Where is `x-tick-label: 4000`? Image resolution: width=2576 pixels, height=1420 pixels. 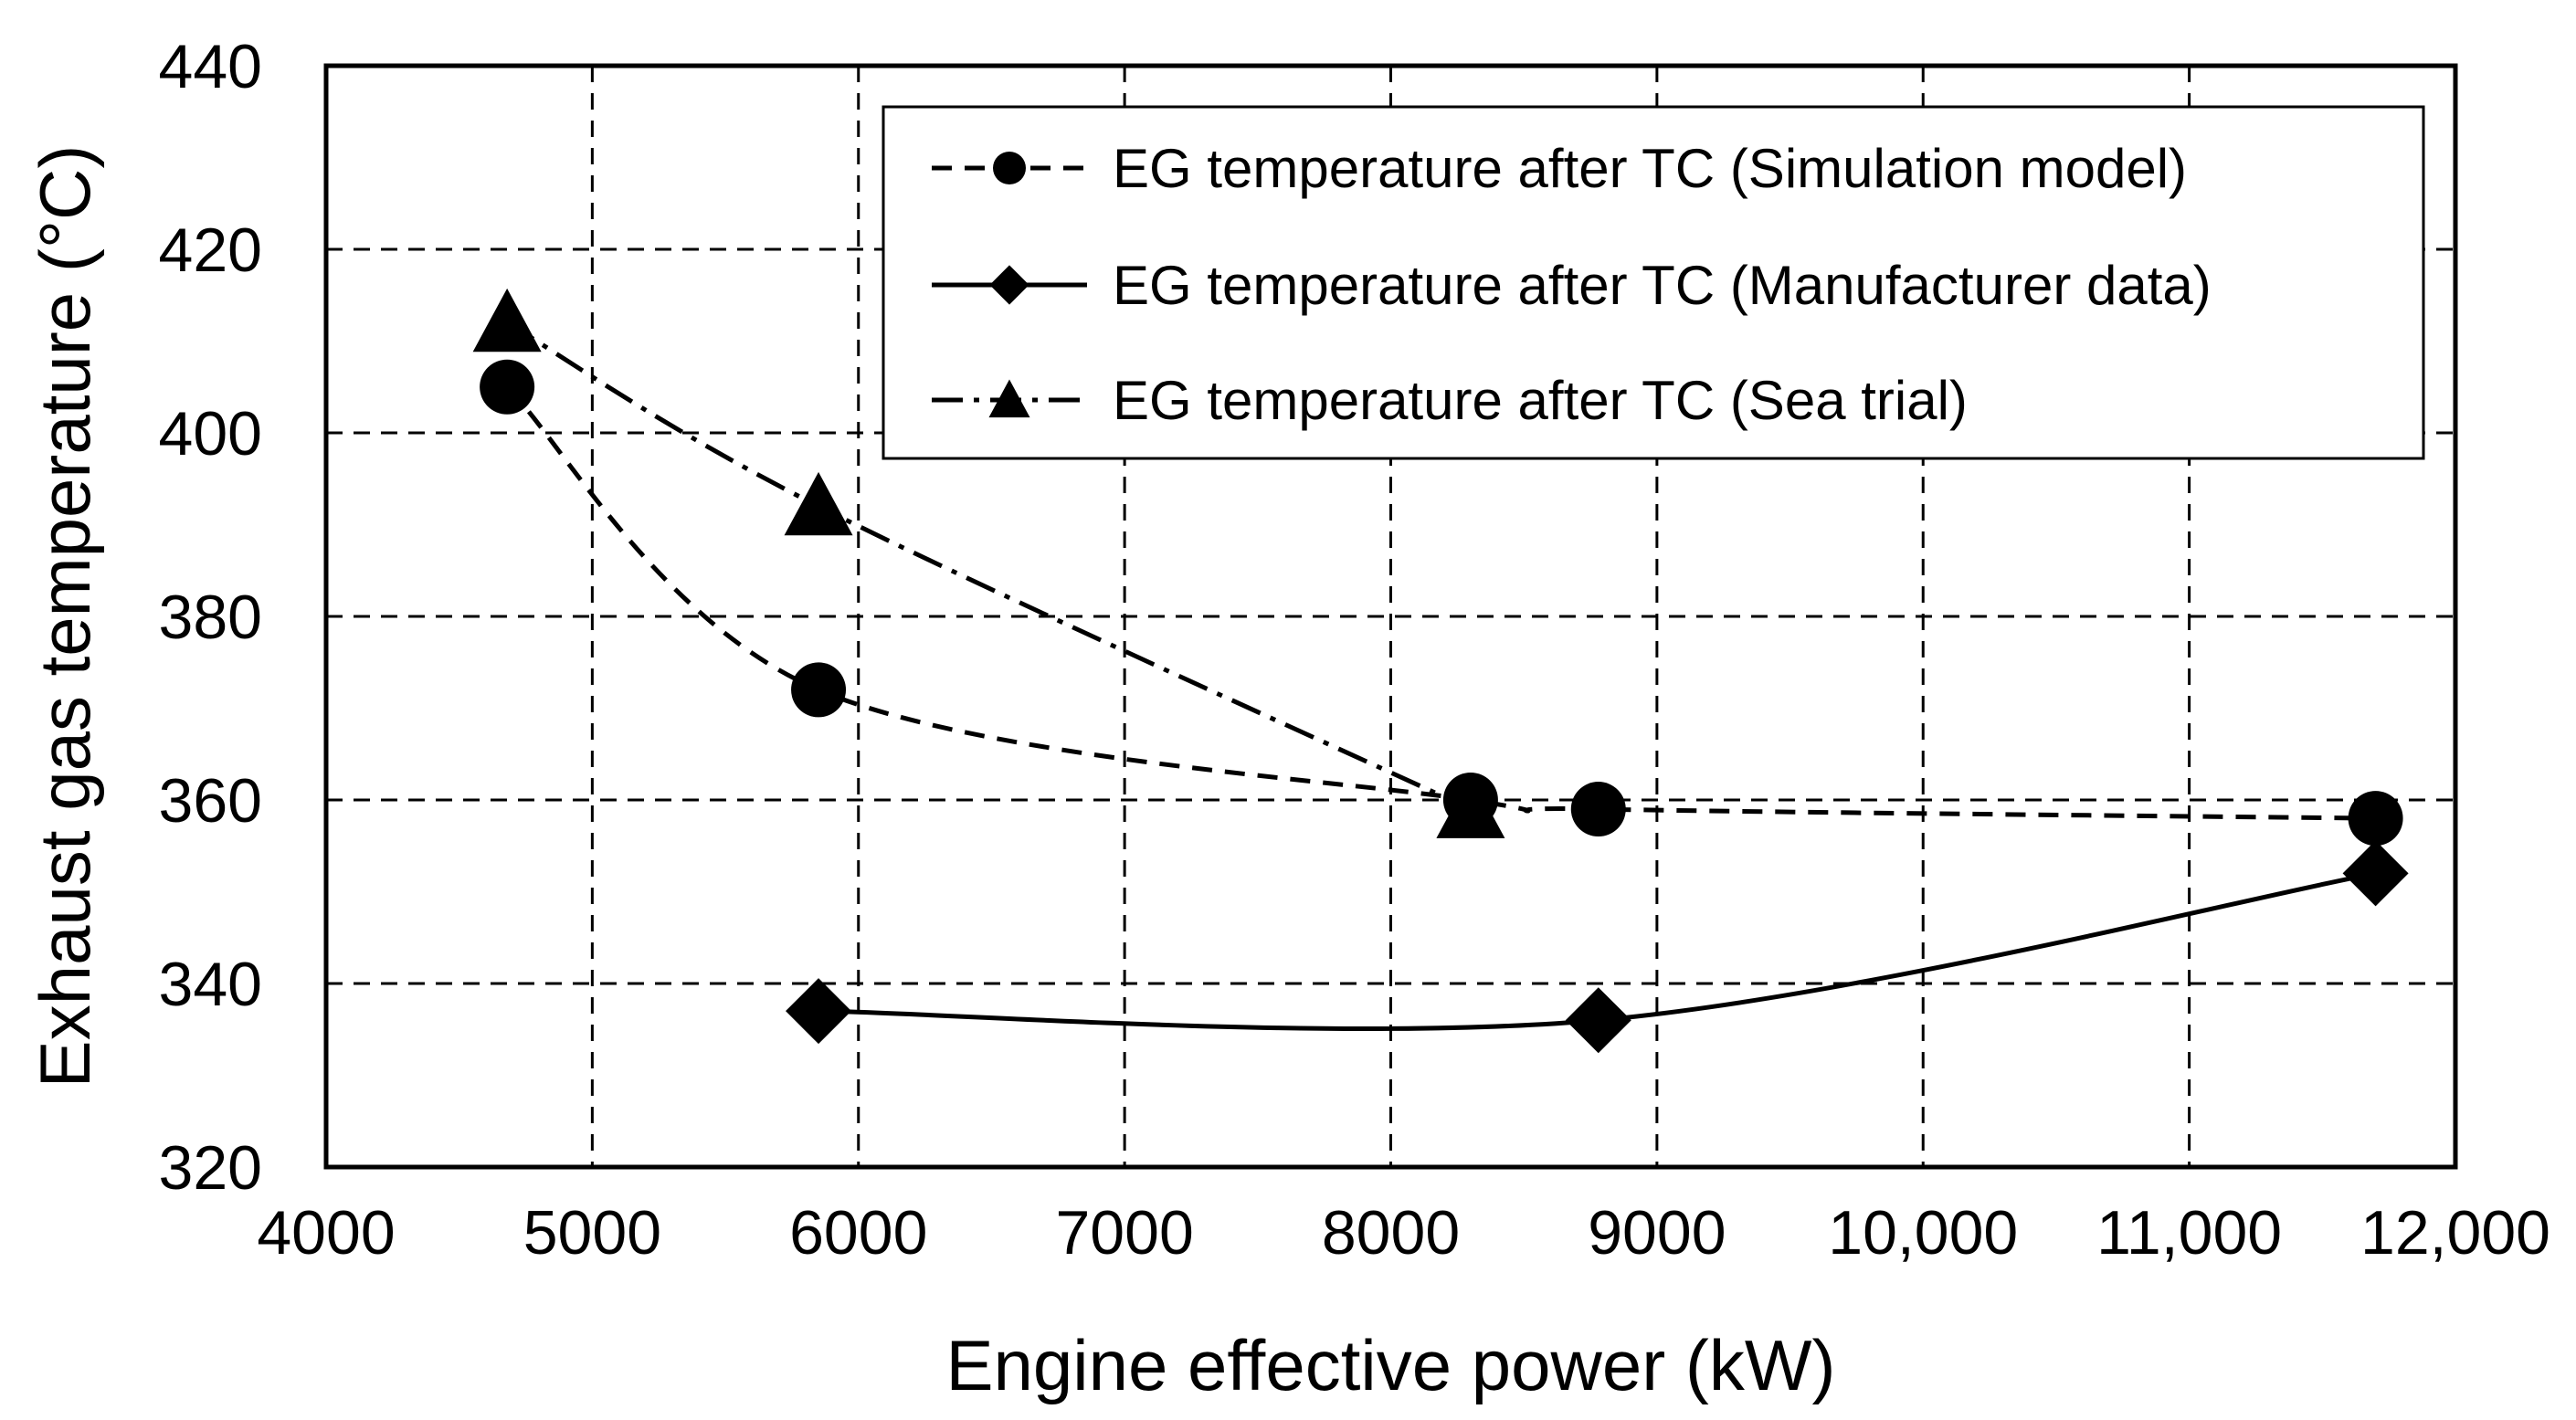
x-tick-label: 4000 is located at coordinates (326, 1232).